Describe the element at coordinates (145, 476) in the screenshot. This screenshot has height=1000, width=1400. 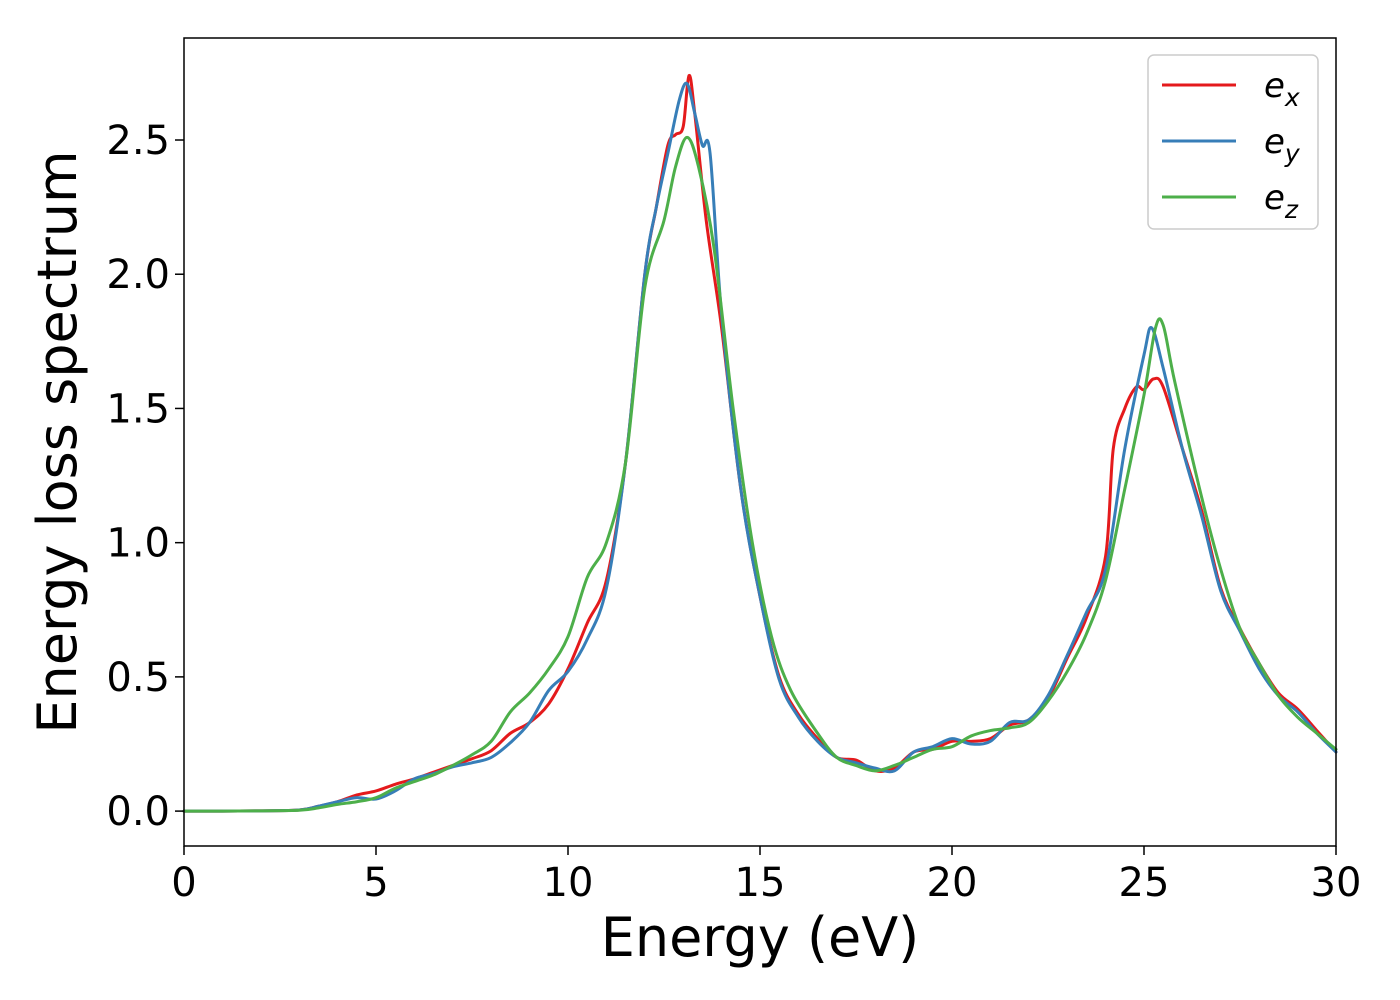
I see `y-axis: 0.0 0.5 1.0 1.5 2.0 2.5` at that location.